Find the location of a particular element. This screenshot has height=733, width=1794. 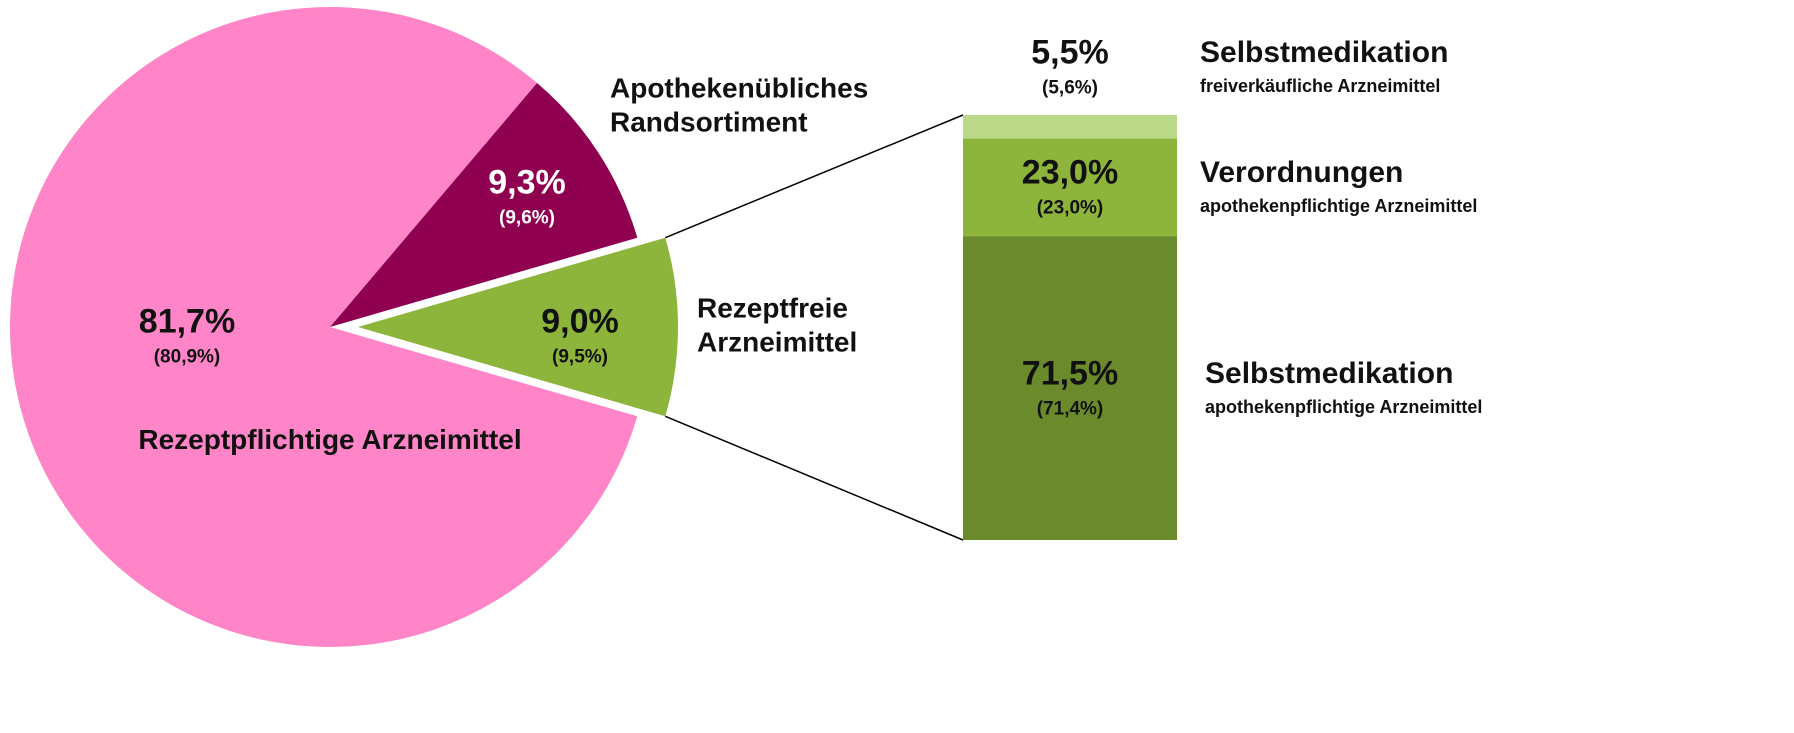

slice-prior-label: (80,9%) is located at coordinates (187, 357).